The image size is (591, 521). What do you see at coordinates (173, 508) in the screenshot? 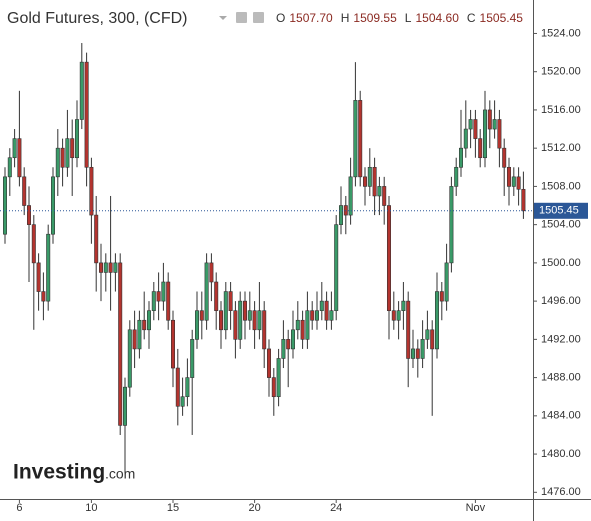
I see `x-tick-label: 15` at bounding box center [173, 508].